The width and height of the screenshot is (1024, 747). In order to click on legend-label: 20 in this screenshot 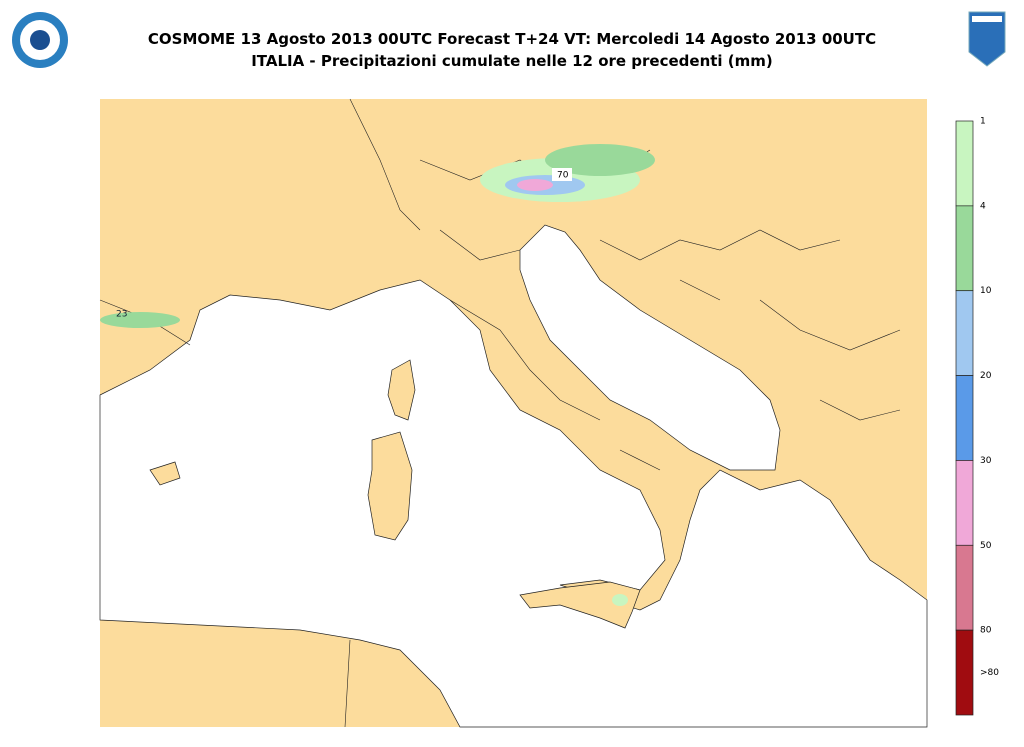, I will do `click(986, 376)`.